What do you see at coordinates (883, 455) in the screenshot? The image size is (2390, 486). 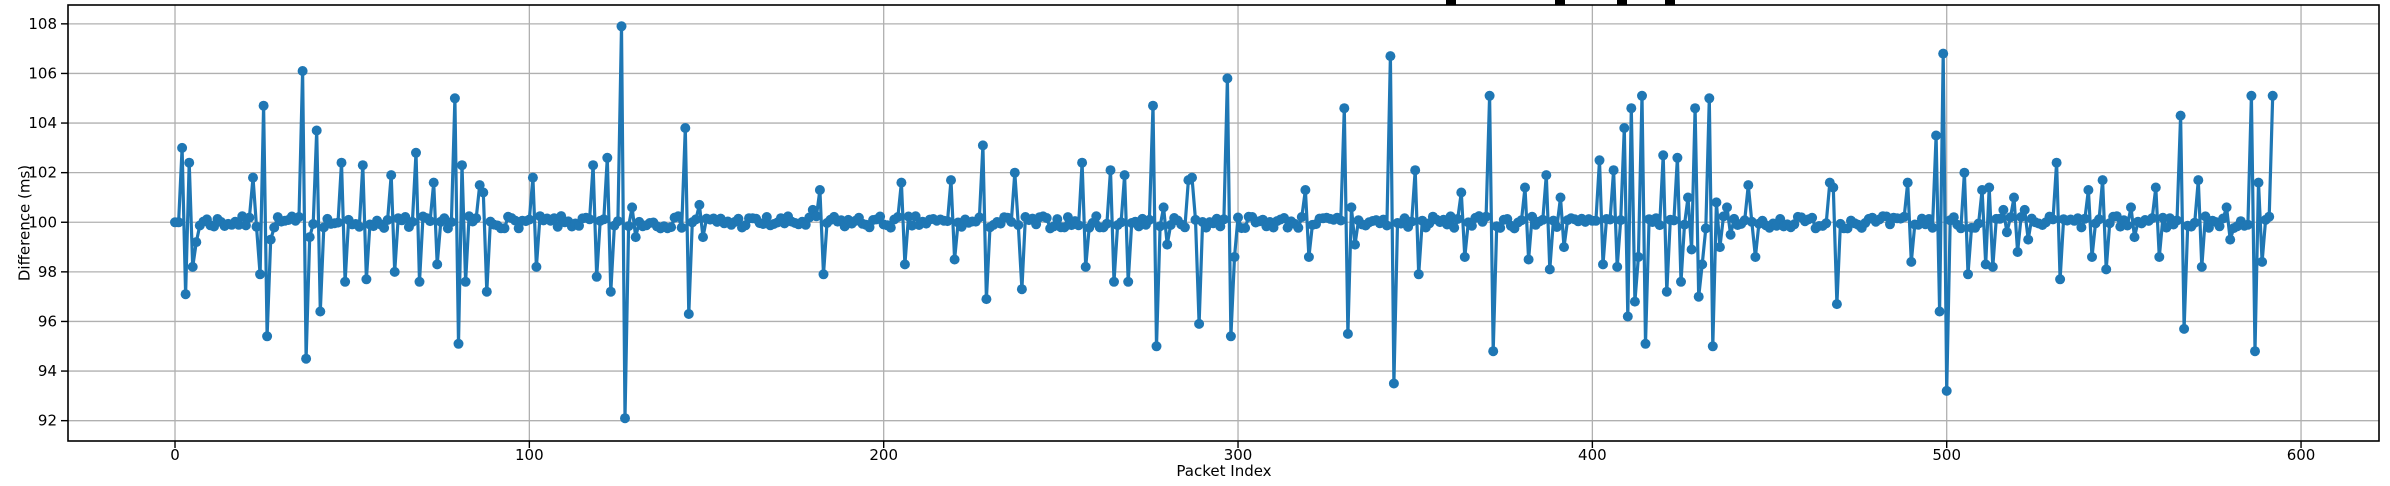 I see `x-tick-label: 200` at bounding box center [883, 455].